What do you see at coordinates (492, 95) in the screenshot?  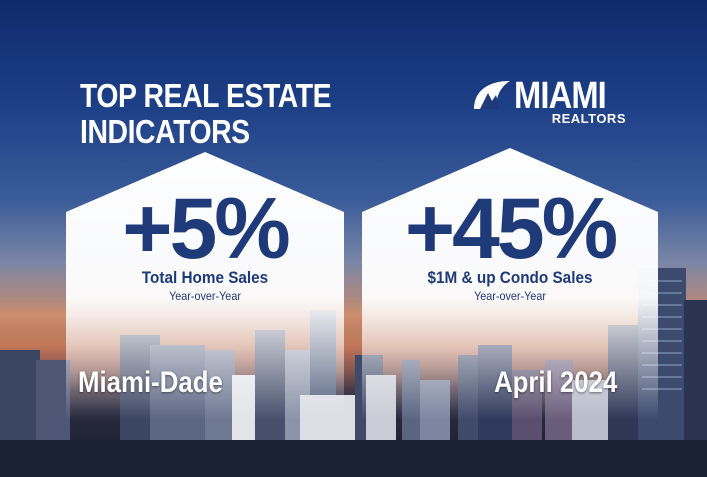 I see `sailboat-logo-icon` at bounding box center [492, 95].